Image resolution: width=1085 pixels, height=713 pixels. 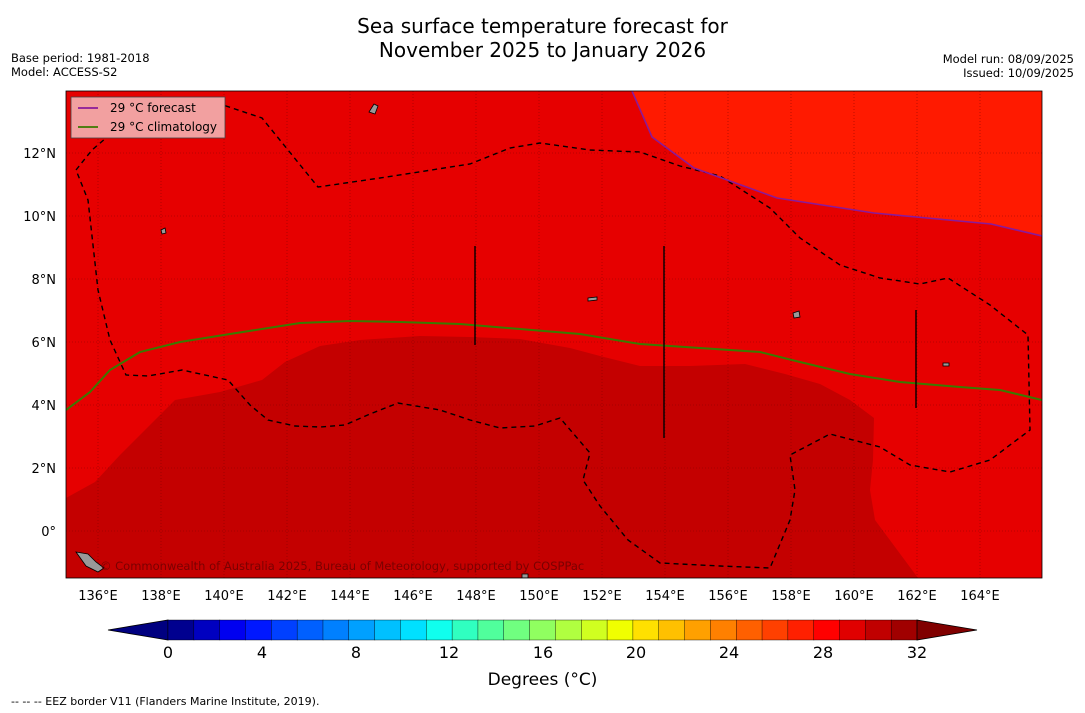 I want to click on colorbar-tick: 24, so click(x=729, y=652).